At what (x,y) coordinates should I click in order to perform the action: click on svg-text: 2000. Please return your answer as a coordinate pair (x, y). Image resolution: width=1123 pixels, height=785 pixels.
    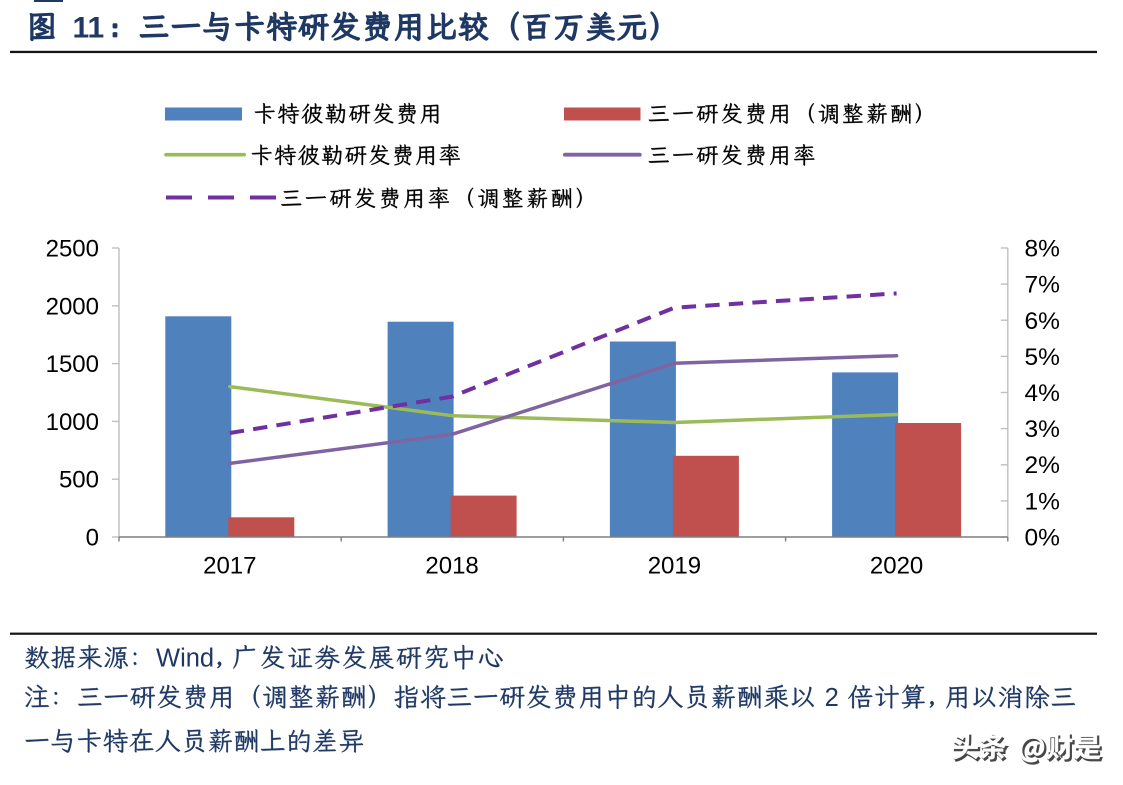
    Looking at the image, I should click on (72, 306).